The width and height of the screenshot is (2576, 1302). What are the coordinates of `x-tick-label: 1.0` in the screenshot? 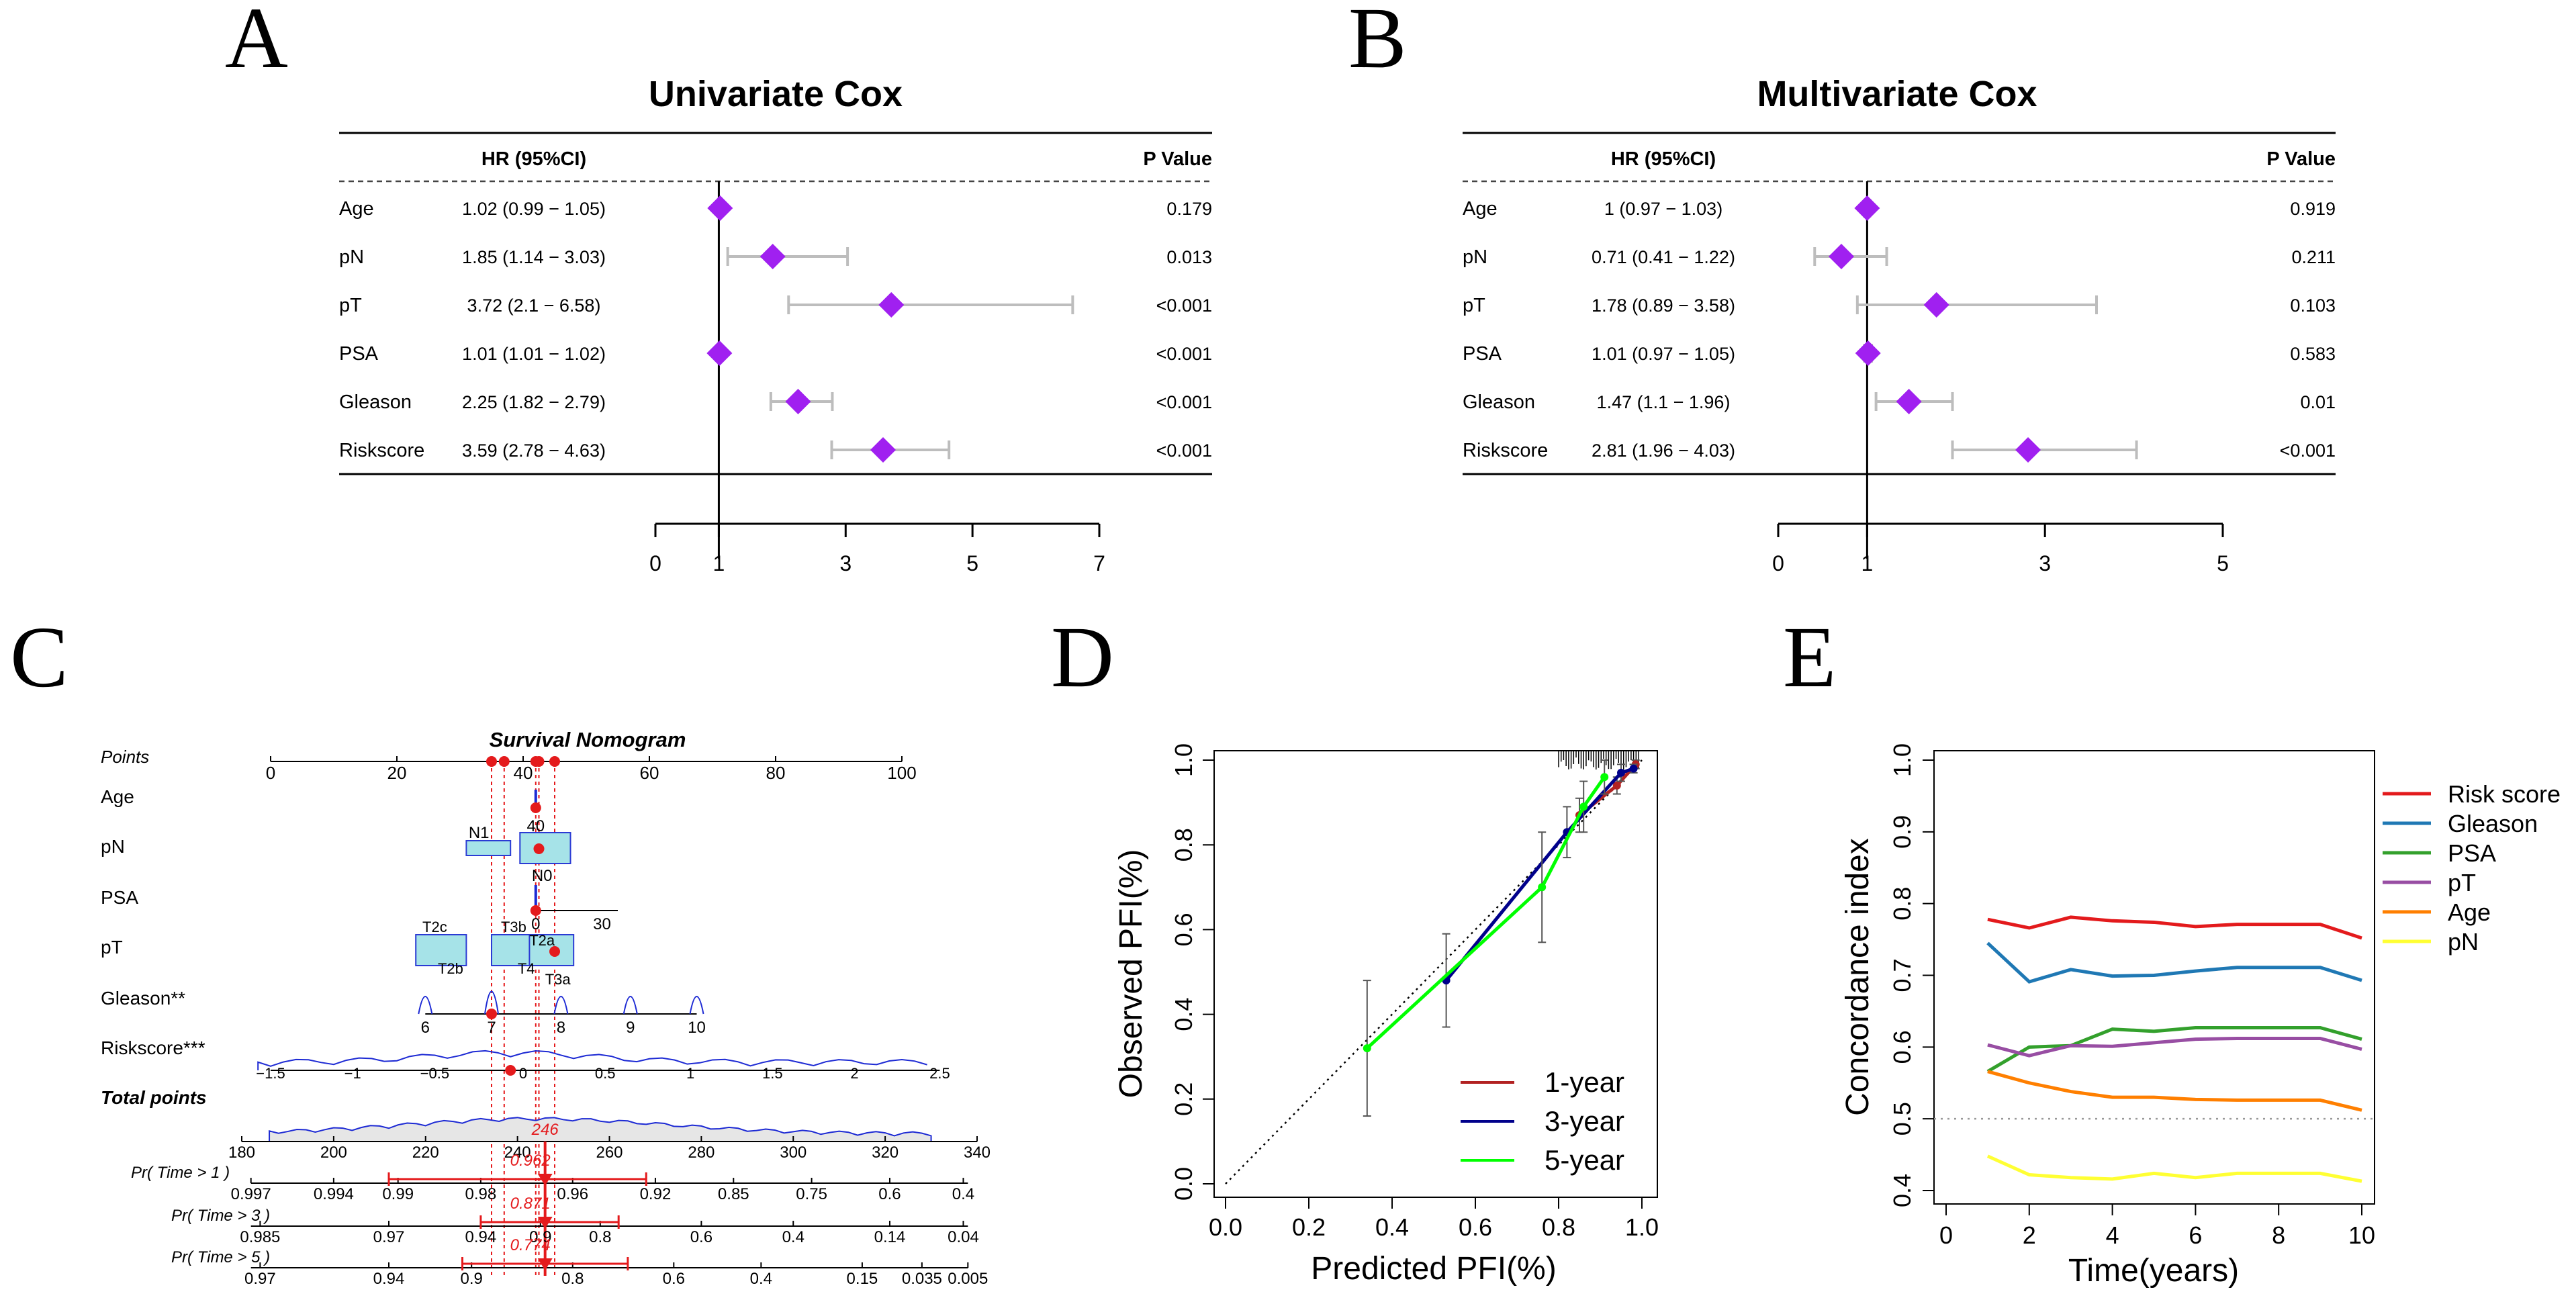 It's located at (1642, 1227).